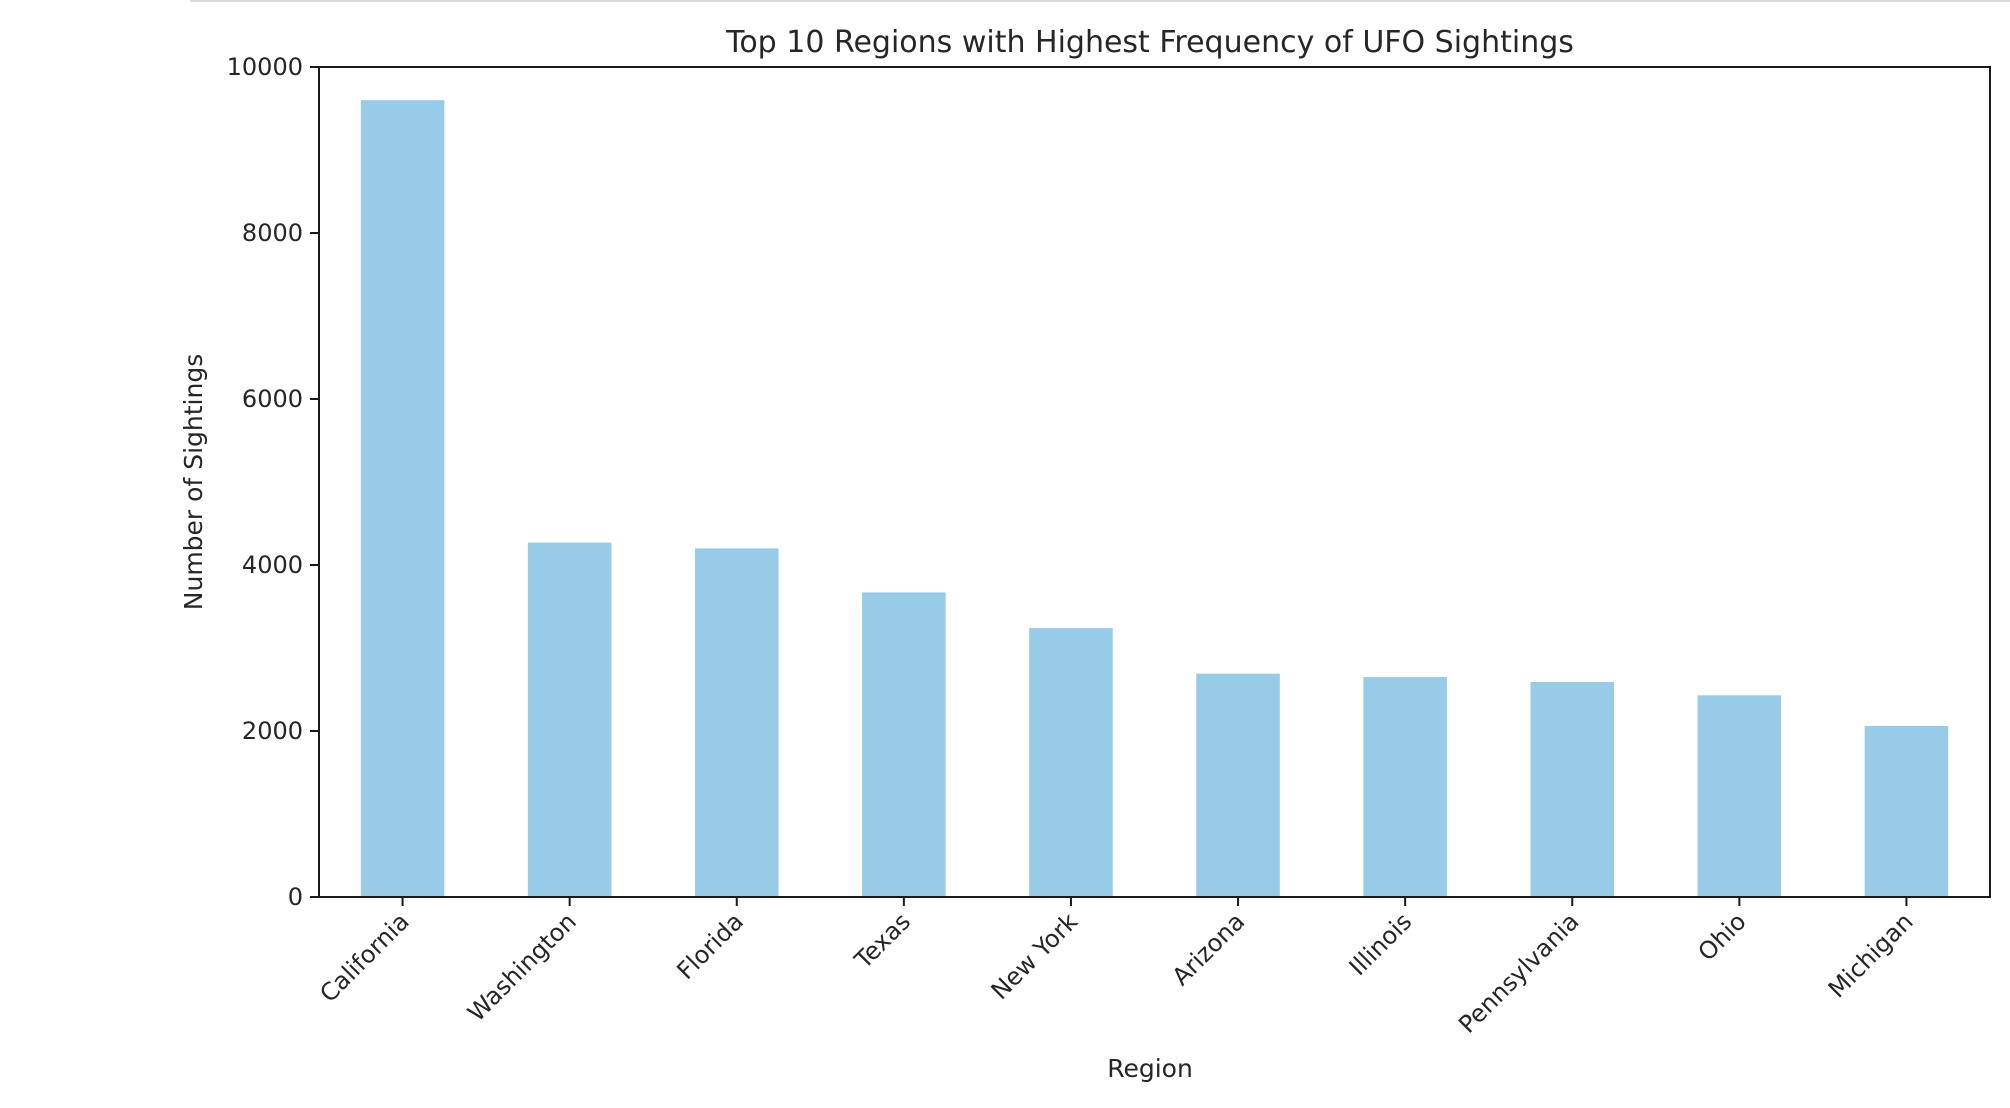  What do you see at coordinates (1405, 787) in the screenshot?
I see `bar-illinois` at bounding box center [1405, 787].